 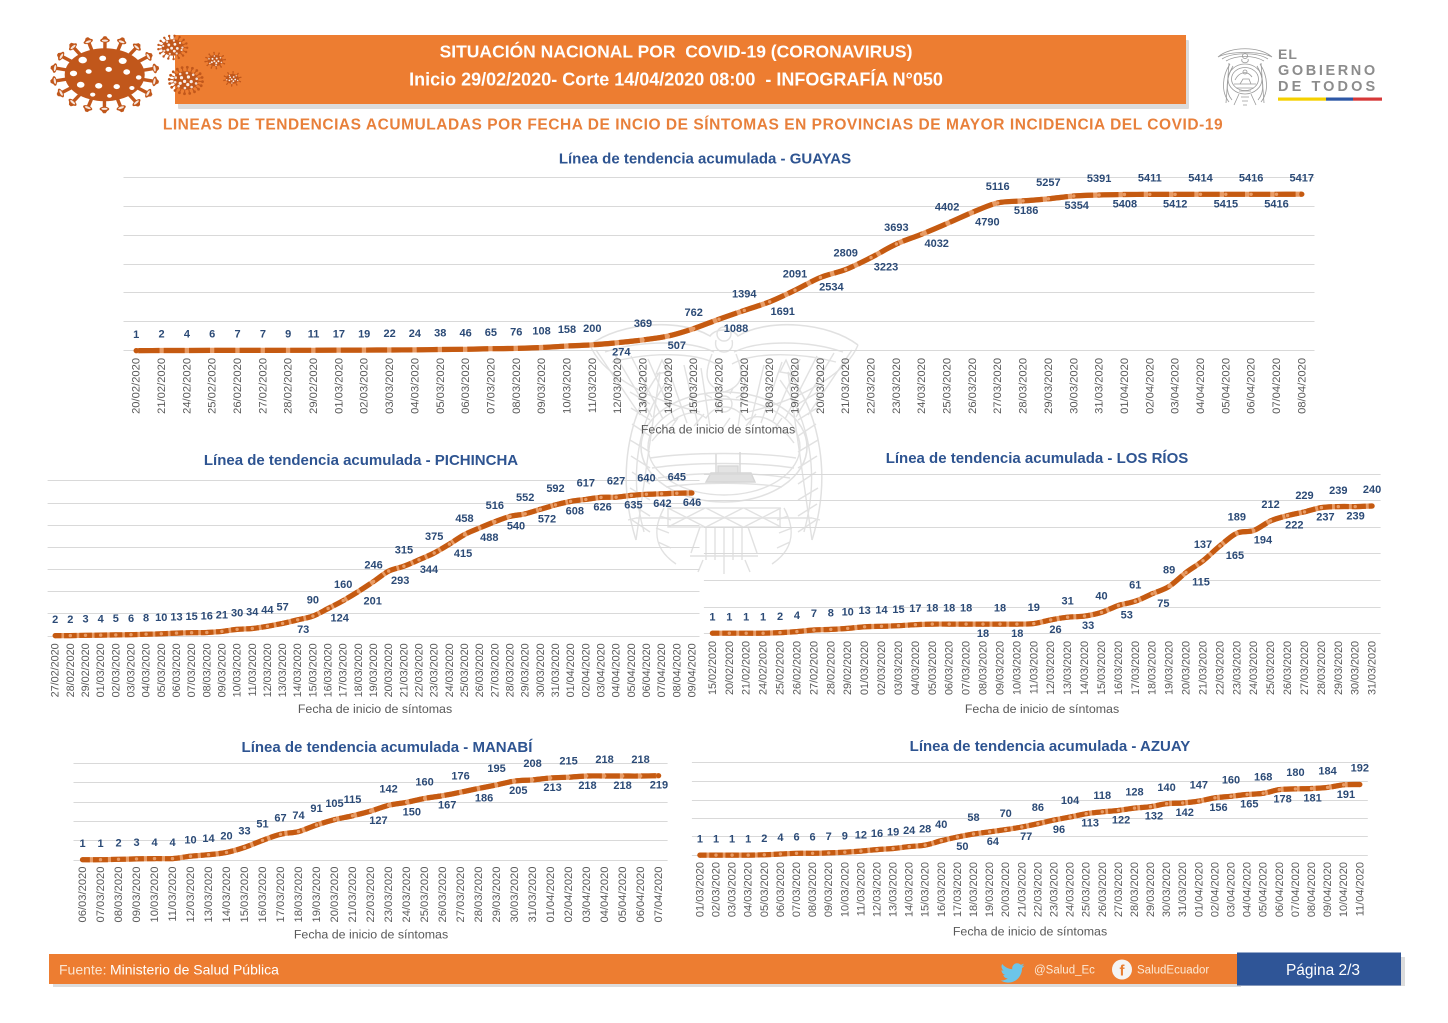 What do you see at coordinates (602, 670) in the screenshot?
I see `svg-text: 03/04/2020` at bounding box center [602, 670].